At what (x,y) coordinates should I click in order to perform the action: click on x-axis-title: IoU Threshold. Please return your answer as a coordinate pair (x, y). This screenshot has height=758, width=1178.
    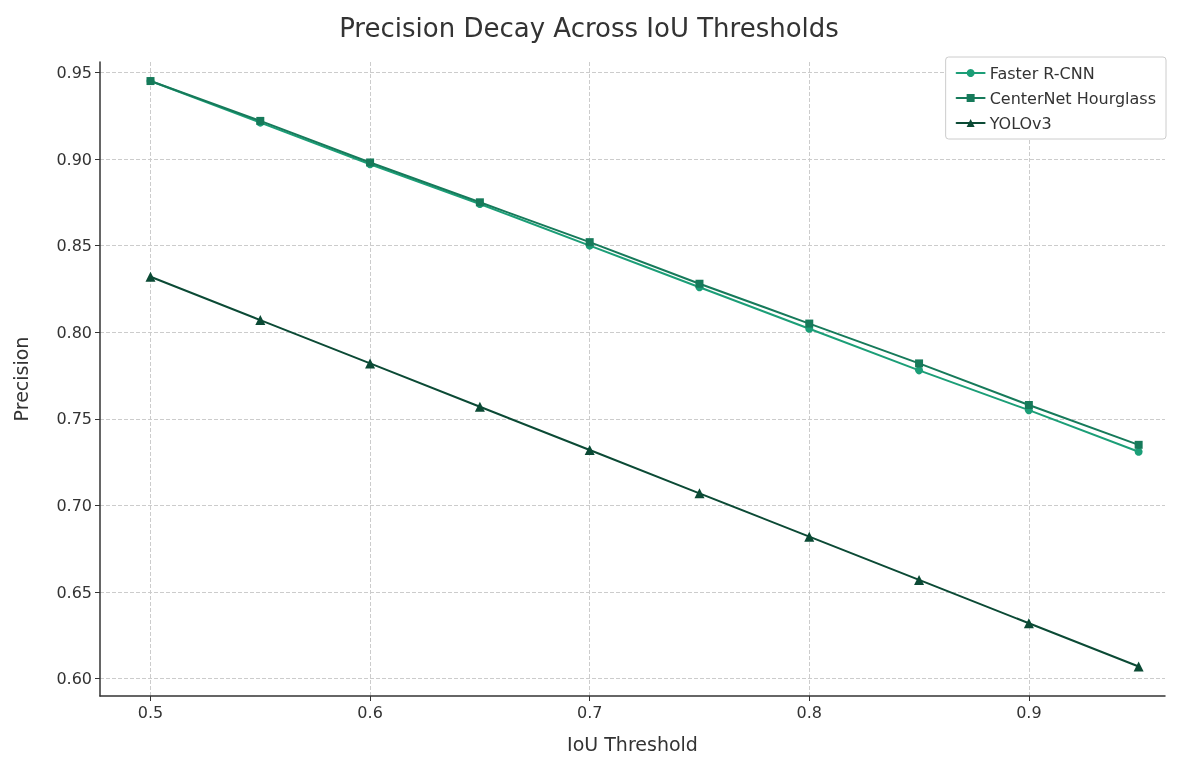
    Looking at the image, I should click on (632, 743).